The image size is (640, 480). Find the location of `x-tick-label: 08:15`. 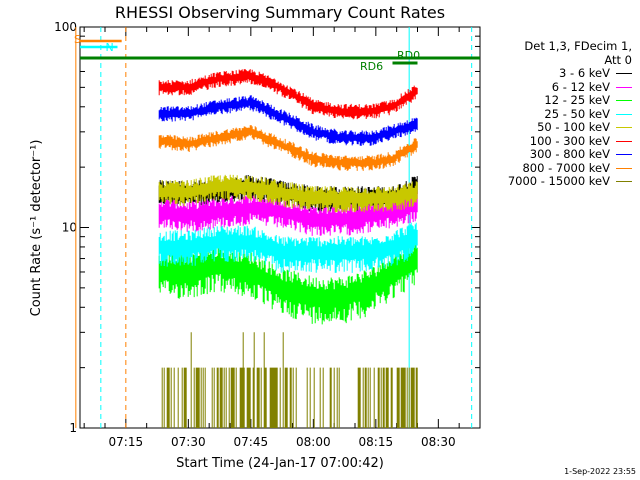

x-tick-label: 08:15 is located at coordinates (376, 442).